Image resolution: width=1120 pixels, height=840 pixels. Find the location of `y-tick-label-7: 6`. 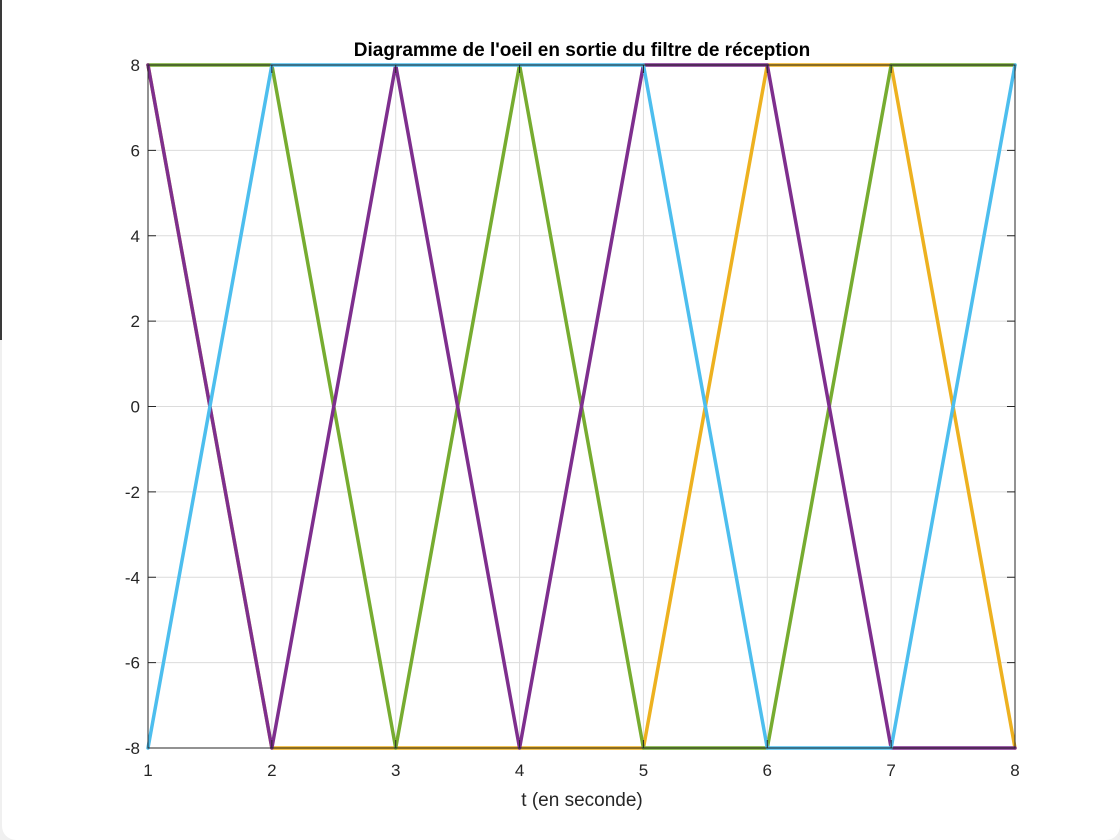

y-tick-label-7: 6 is located at coordinates (135, 150).